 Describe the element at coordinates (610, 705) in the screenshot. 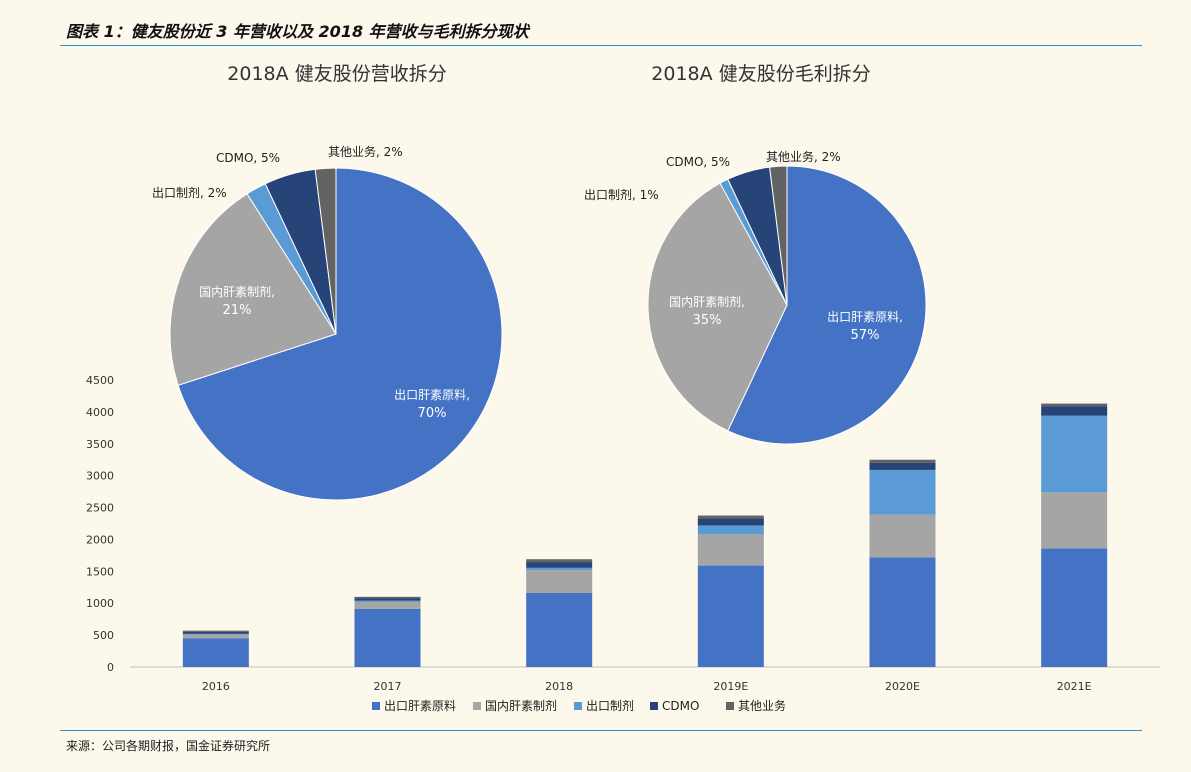

I see `legend-label: 出口制剂` at that location.